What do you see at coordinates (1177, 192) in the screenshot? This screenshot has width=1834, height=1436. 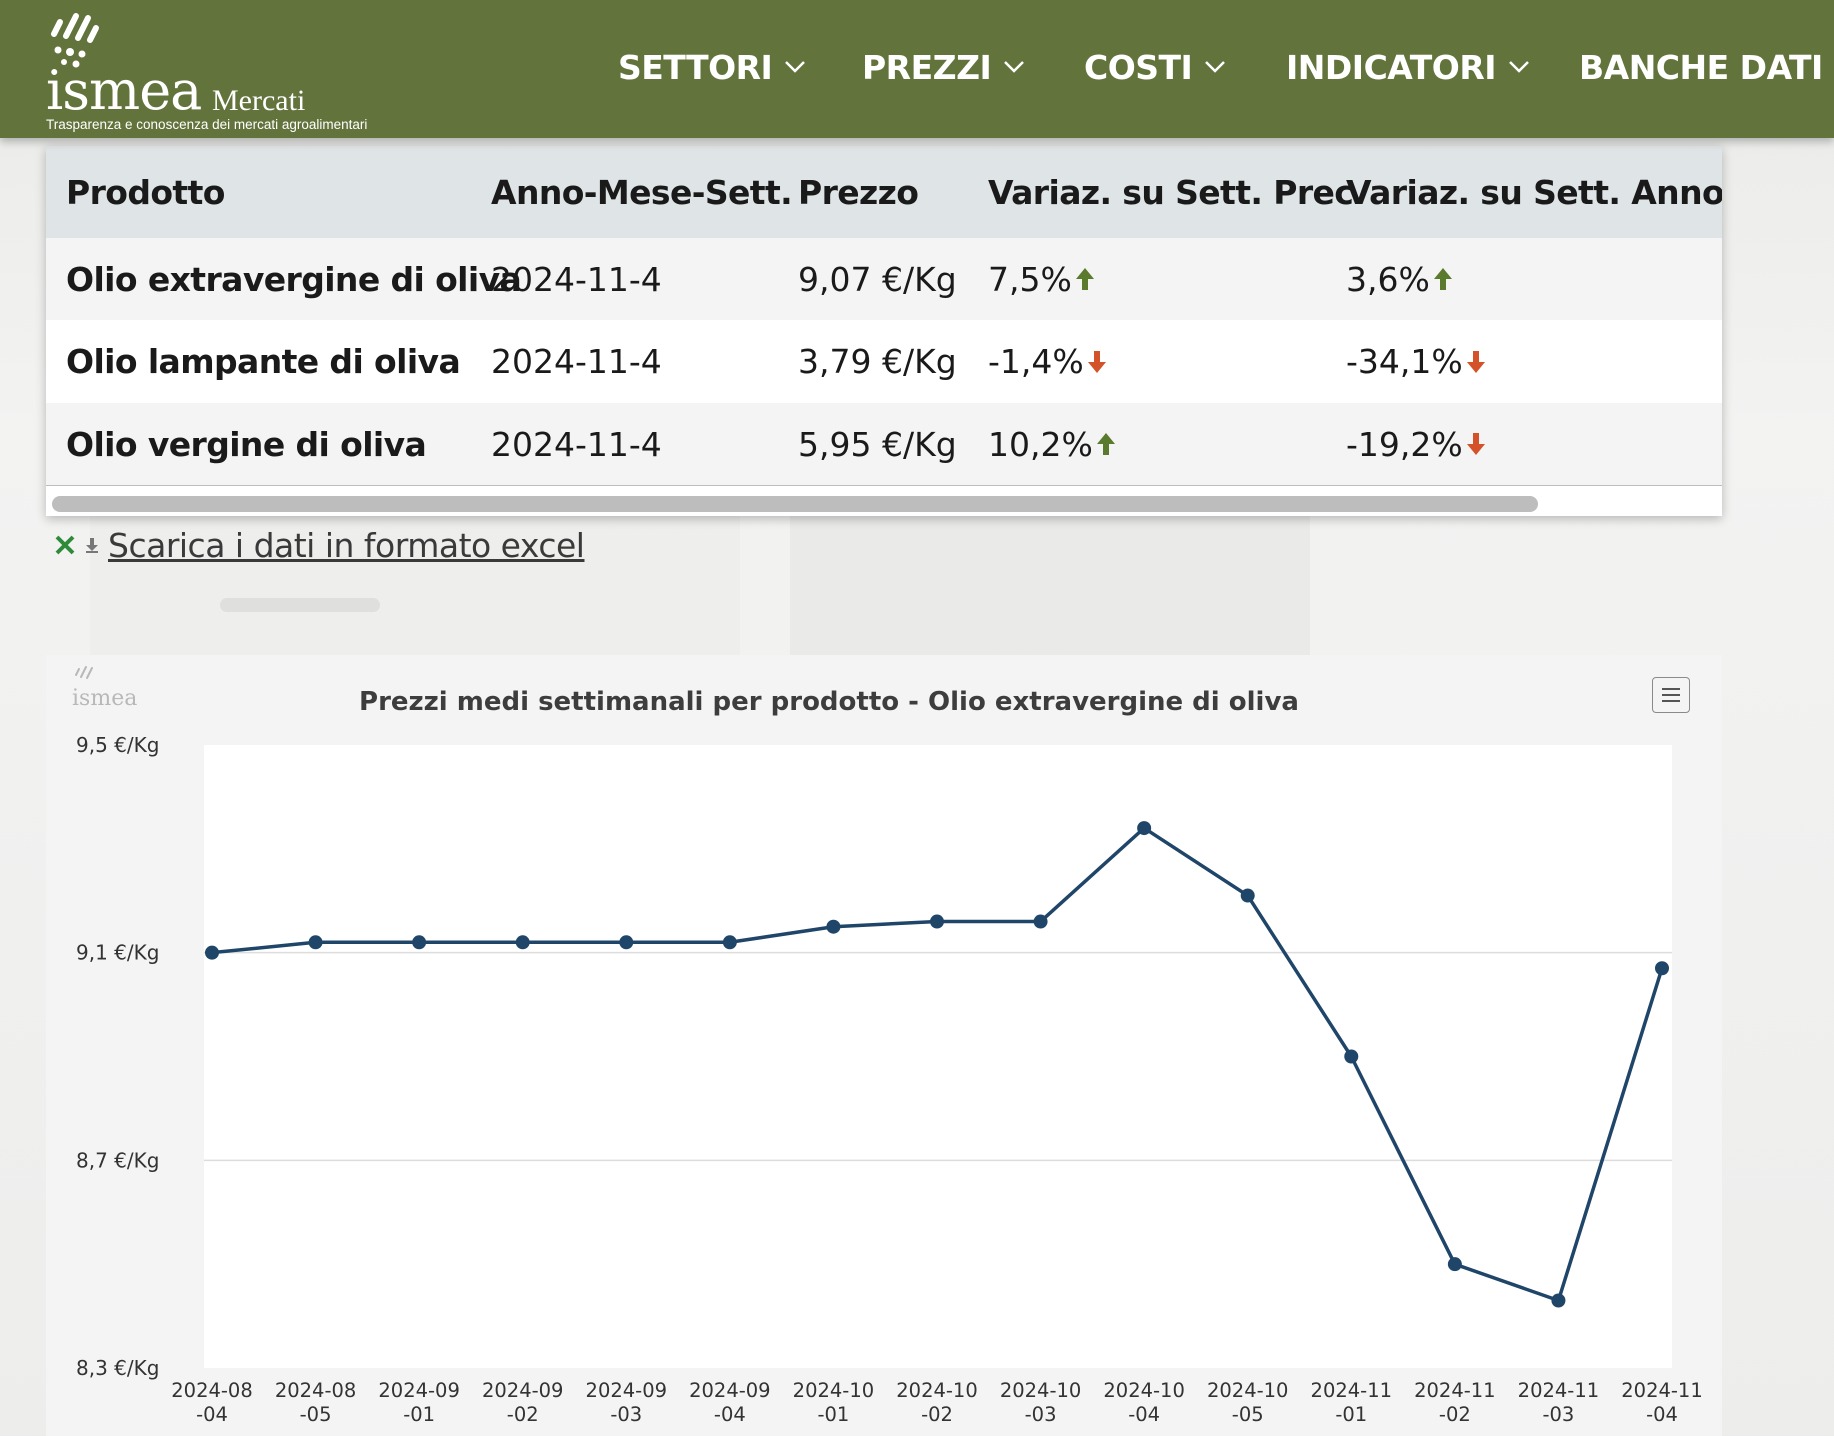 I see `column-header-variaz-sett-prec: Variaz. su Sett. Prec.` at bounding box center [1177, 192].